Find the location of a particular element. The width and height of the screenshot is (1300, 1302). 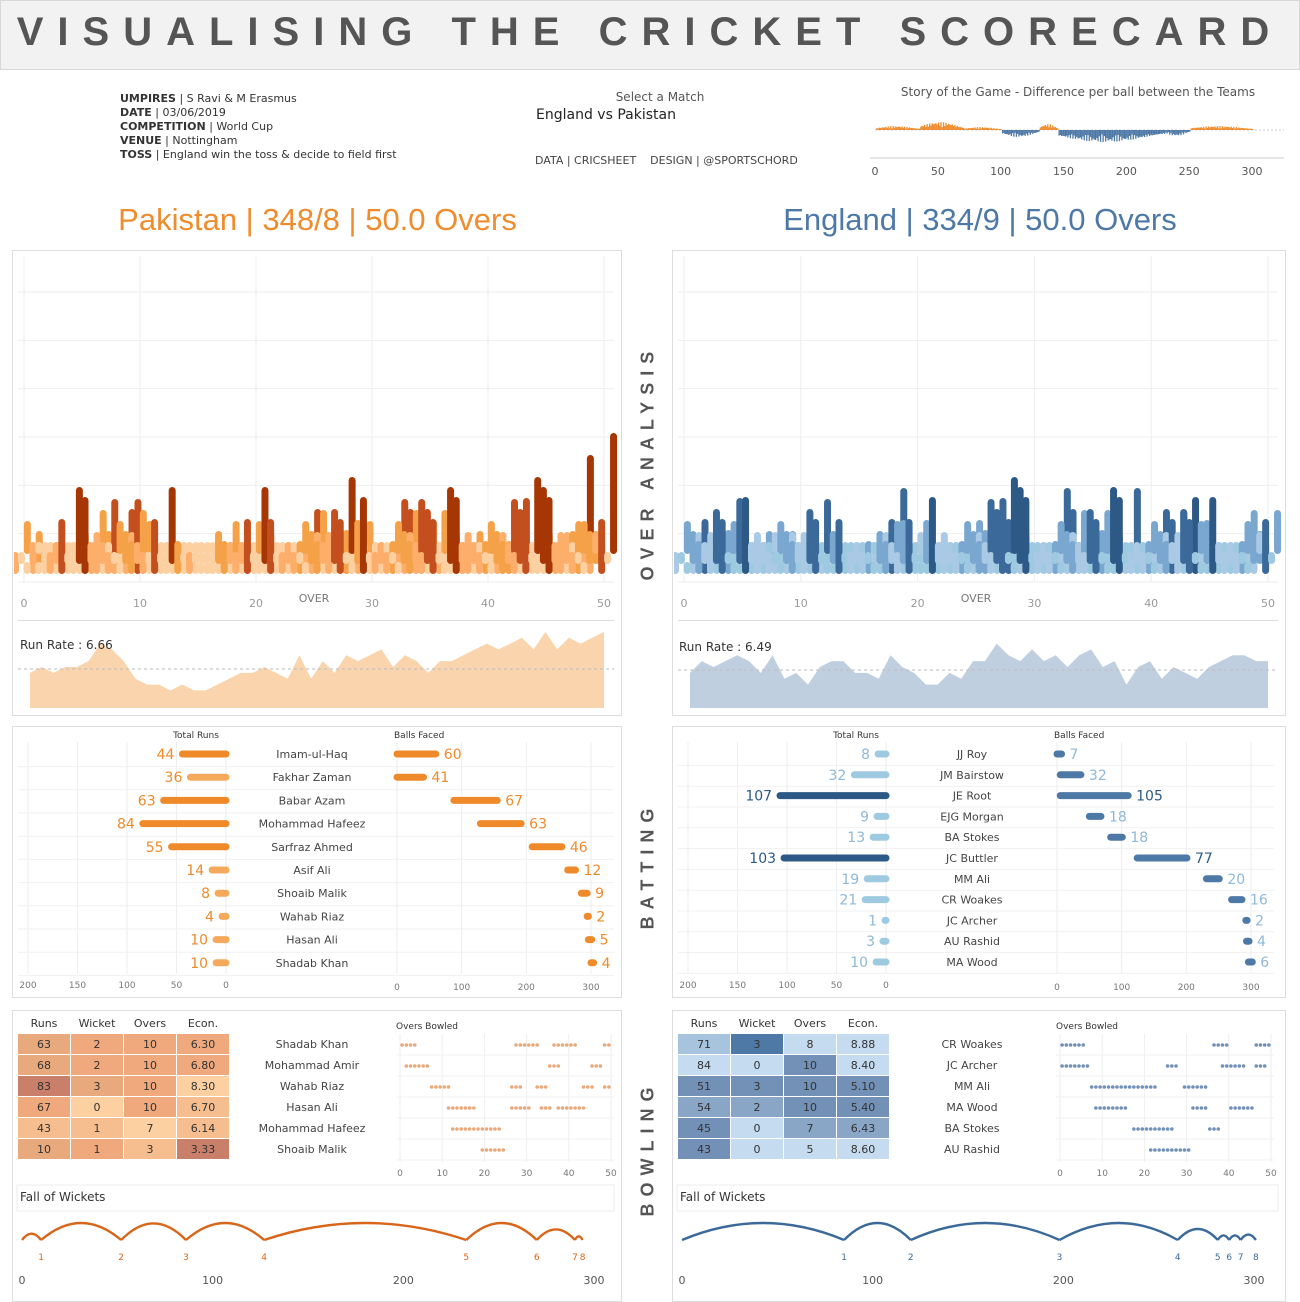

pakistan-bowling-overs-tick: 20 is located at coordinates (485, 1174).